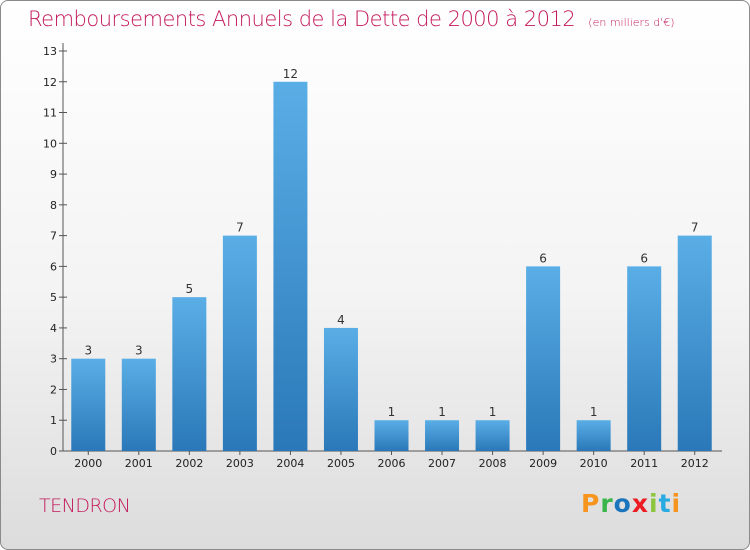 This screenshot has width=750, height=550. Describe the element at coordinates (189, 463) in the screenshot. I see `x-tick-label: 2002` at that location.